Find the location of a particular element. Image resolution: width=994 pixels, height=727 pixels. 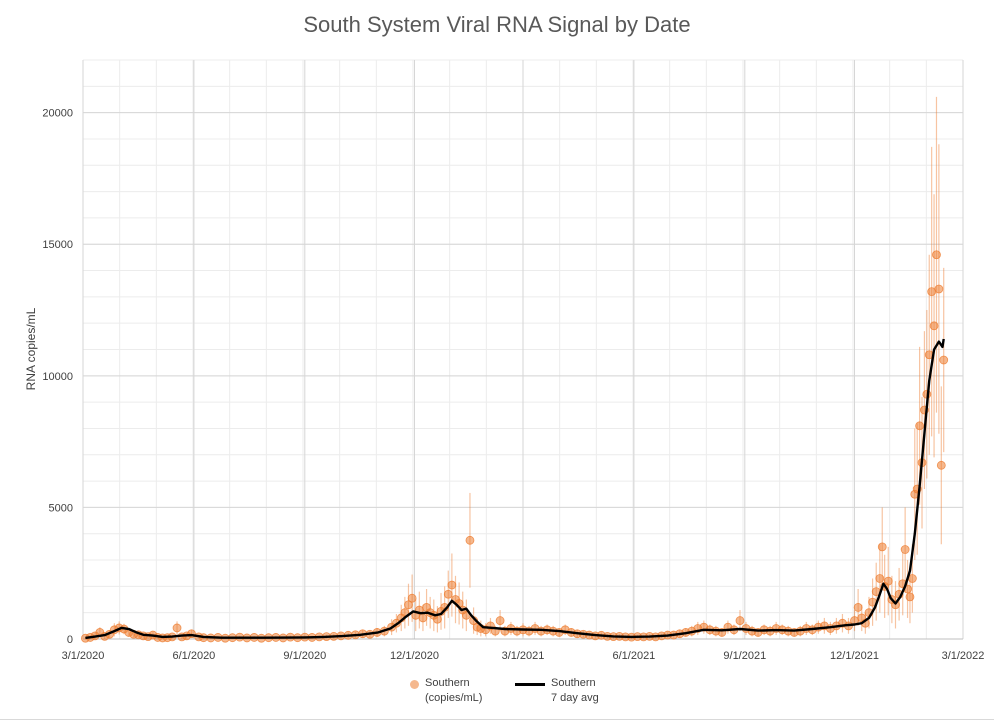

x-tick-label: 3/1/2022 is located at coordinates (963, 656).